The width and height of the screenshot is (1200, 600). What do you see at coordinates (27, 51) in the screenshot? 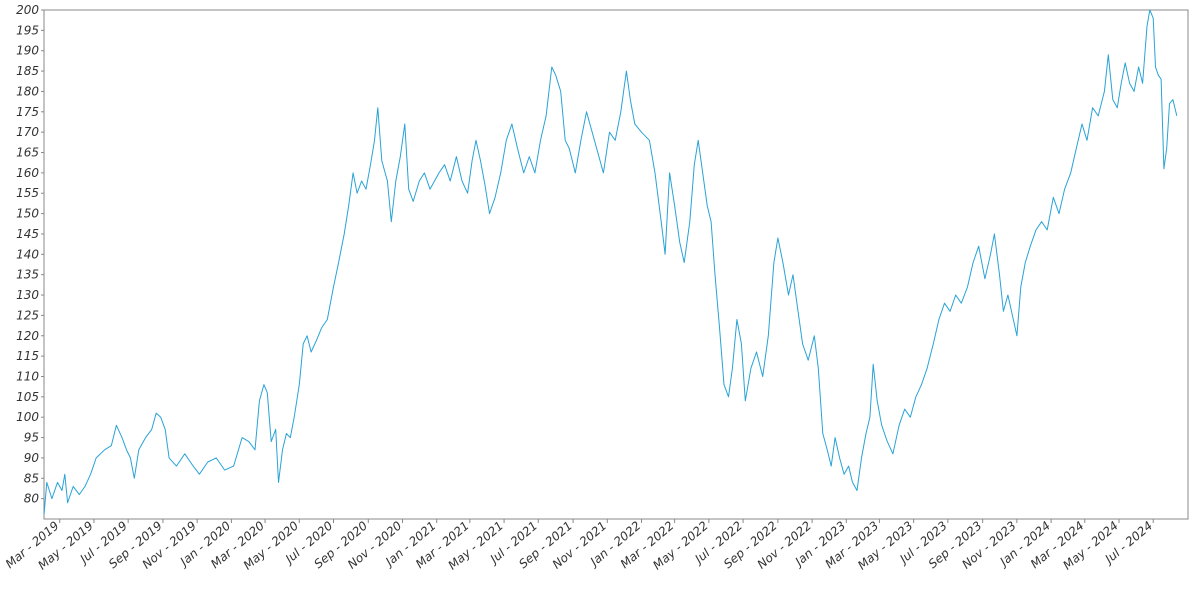
I see `y-tick-label: 190` at bounding box center [27, 51].